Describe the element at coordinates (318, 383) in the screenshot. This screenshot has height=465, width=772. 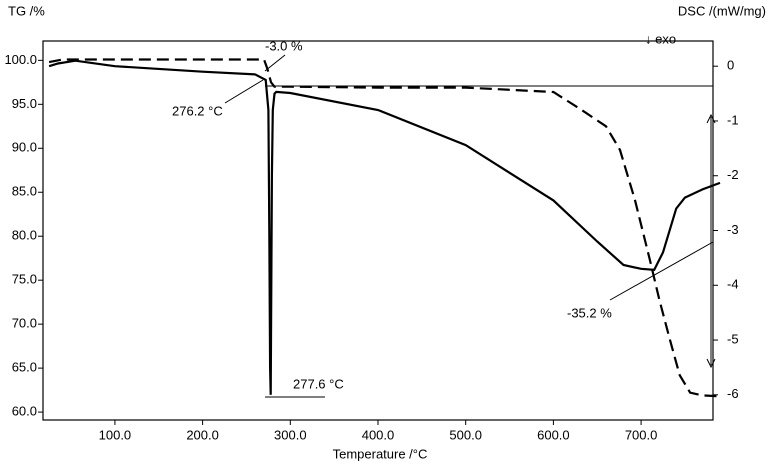
I see `annotation: 277.6 °C` at that location.